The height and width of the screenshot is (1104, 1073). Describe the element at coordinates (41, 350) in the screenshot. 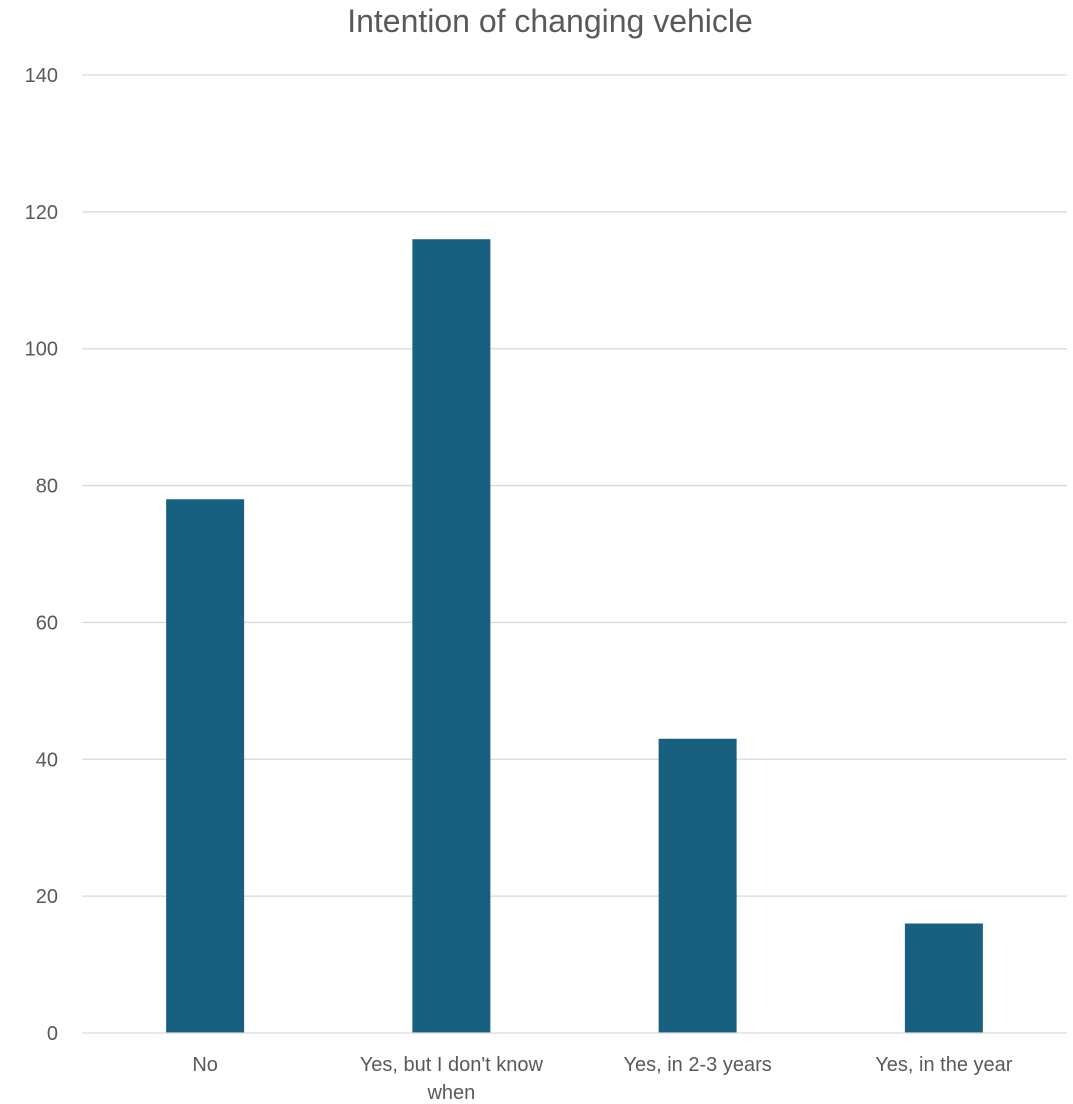

I see `y-tick-label: 100` at that location.